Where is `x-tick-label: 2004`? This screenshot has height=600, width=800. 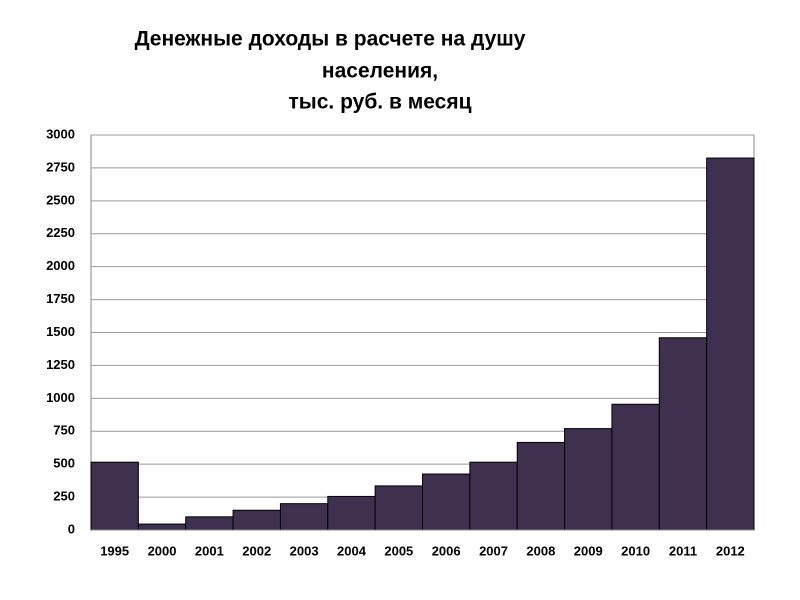
x-tick-label: 2004 is located at coordinates (352, 550).